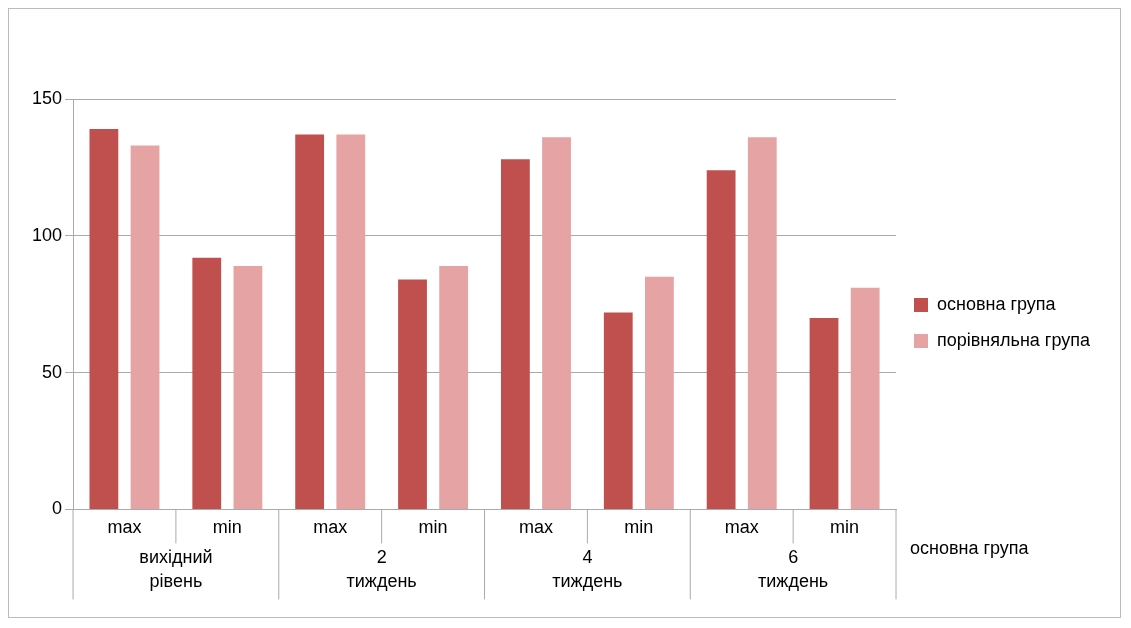 This screenshot has width=1131, height=628. What do you see at coordinates (57, 508) in the screenshot?
I see `y-tick-label: 0` at bounding box center [57, 508].